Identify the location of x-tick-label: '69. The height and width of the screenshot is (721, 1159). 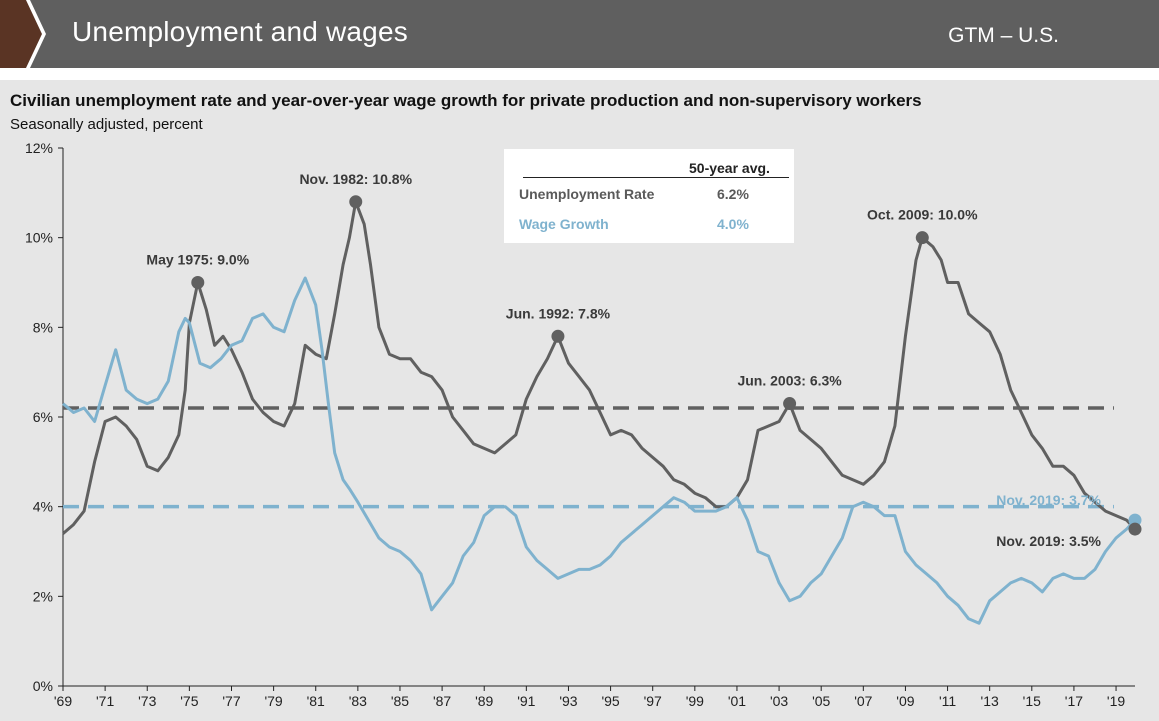
(63, 701).